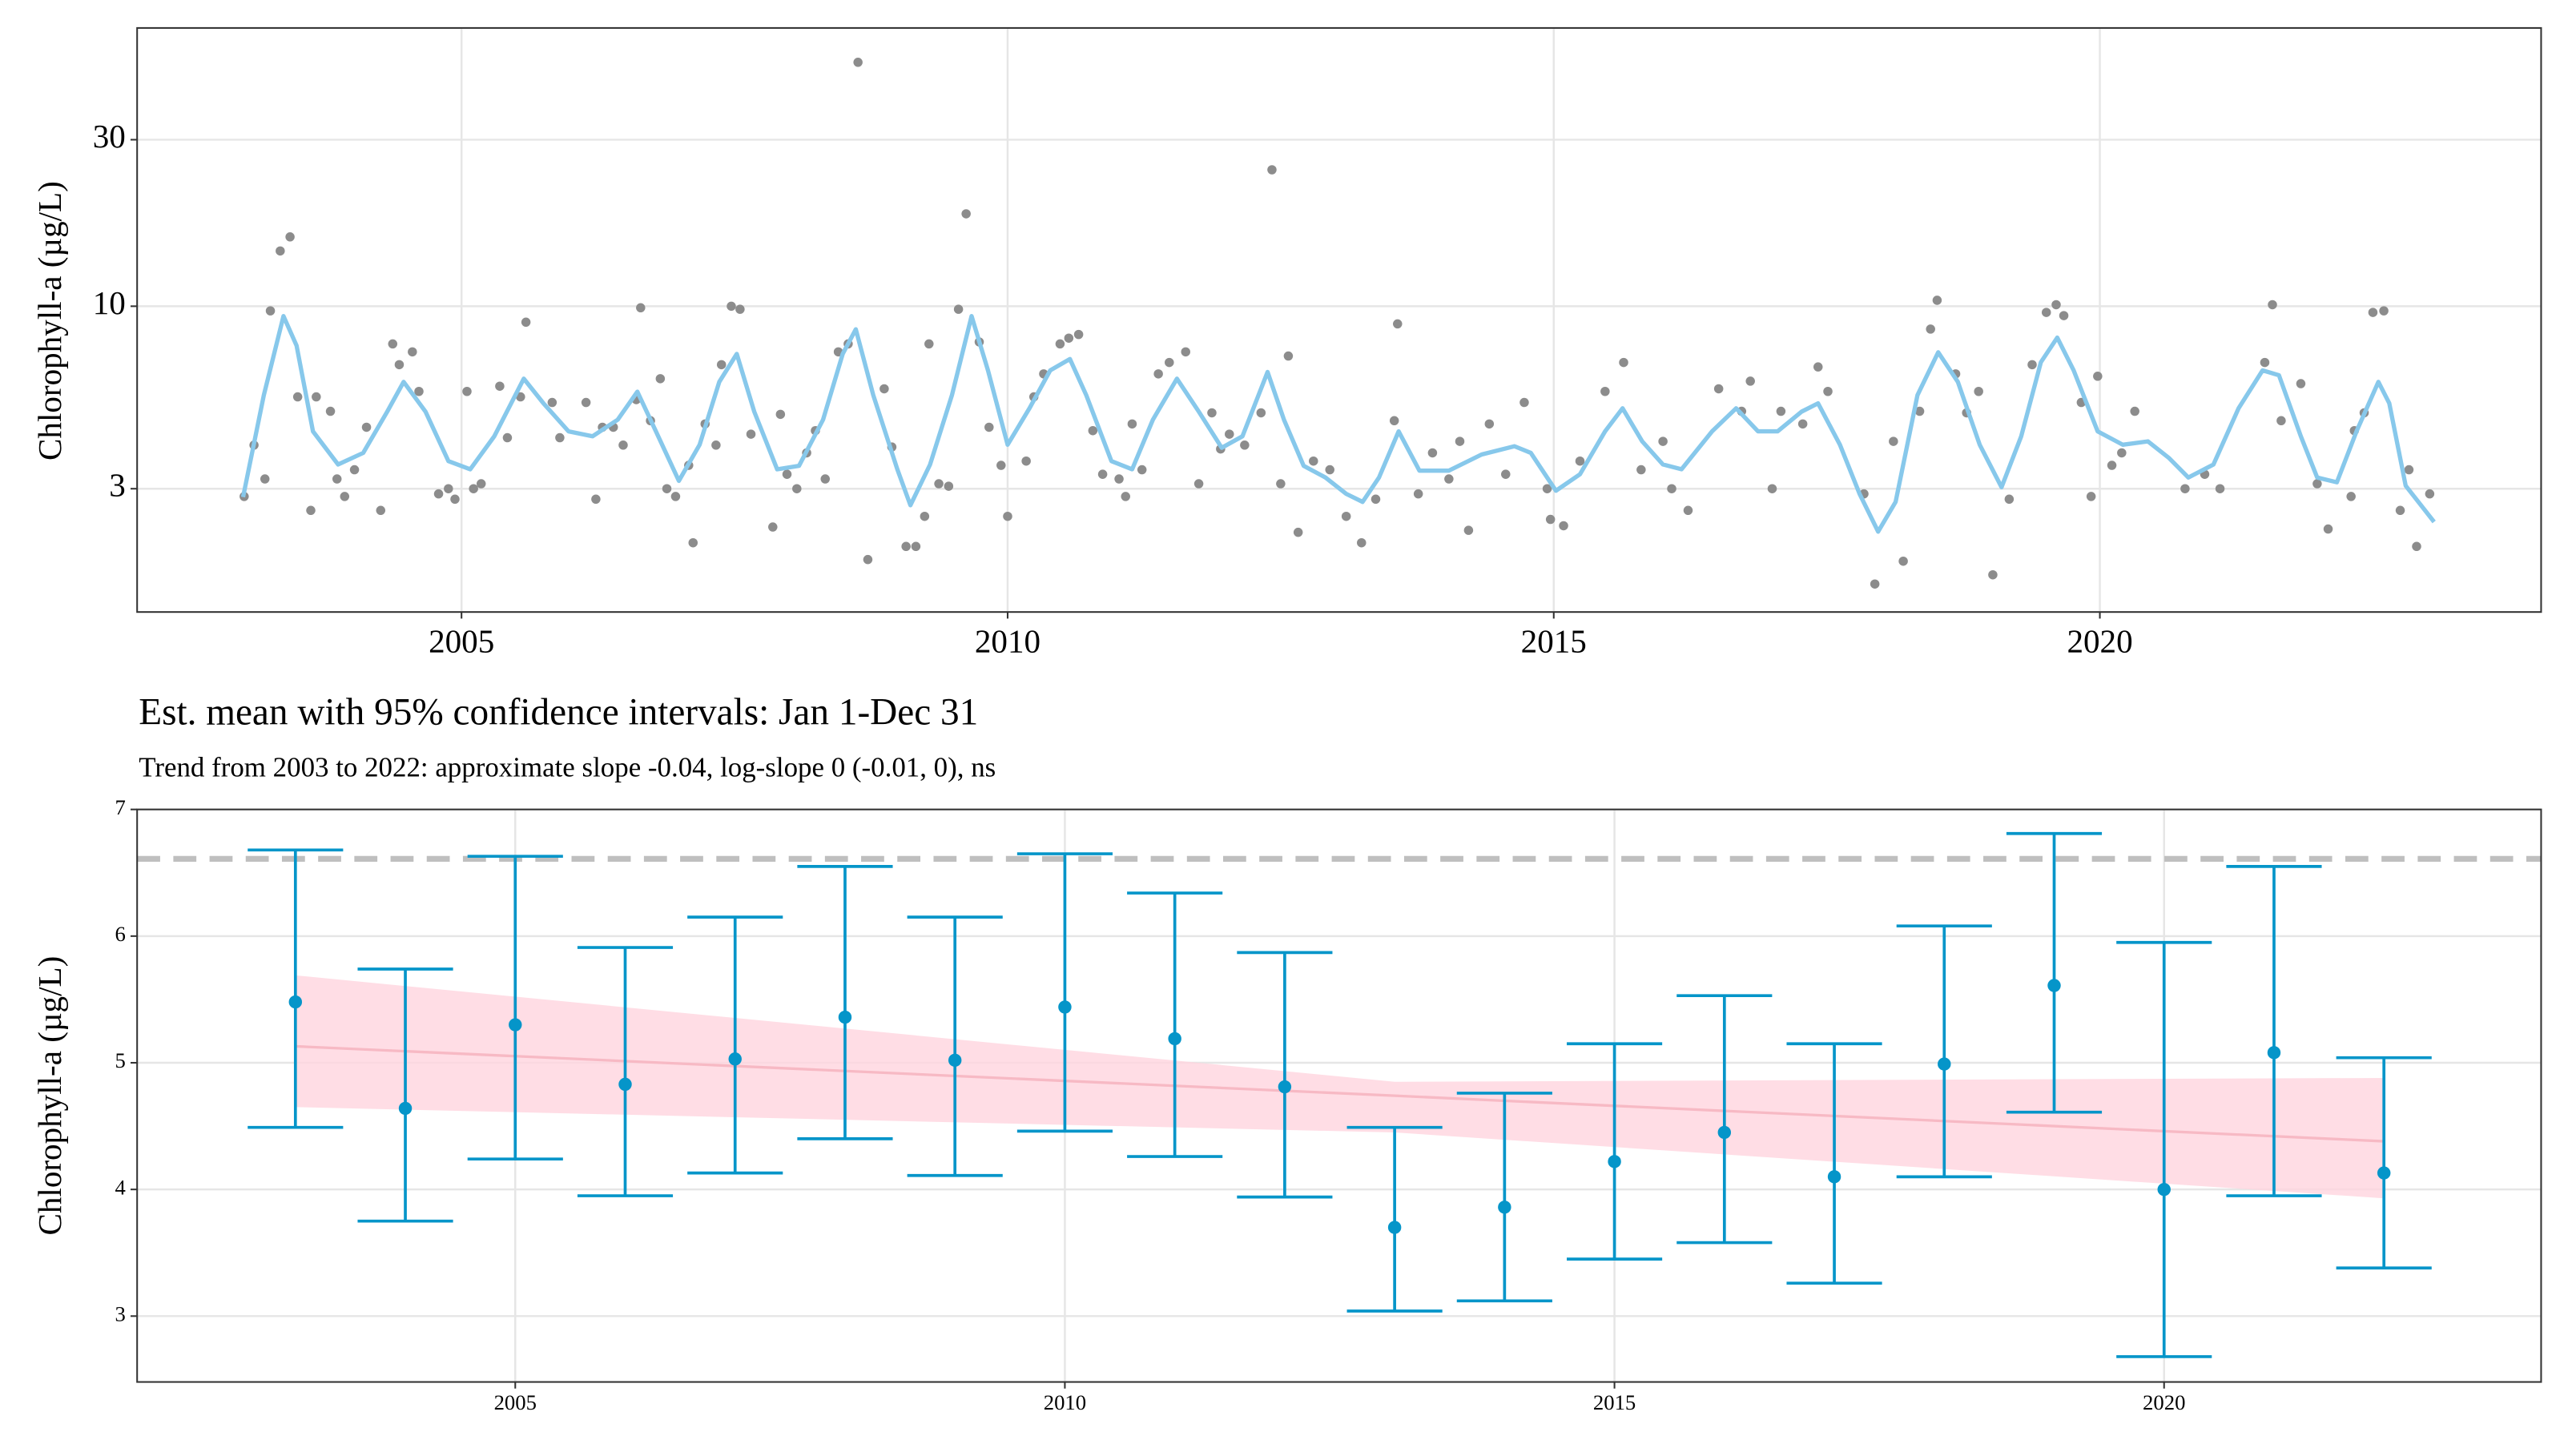 Image resolution: width=2568 pixels, height=1456 pixels. I want to click on smooth-line, so click(1338, 424).